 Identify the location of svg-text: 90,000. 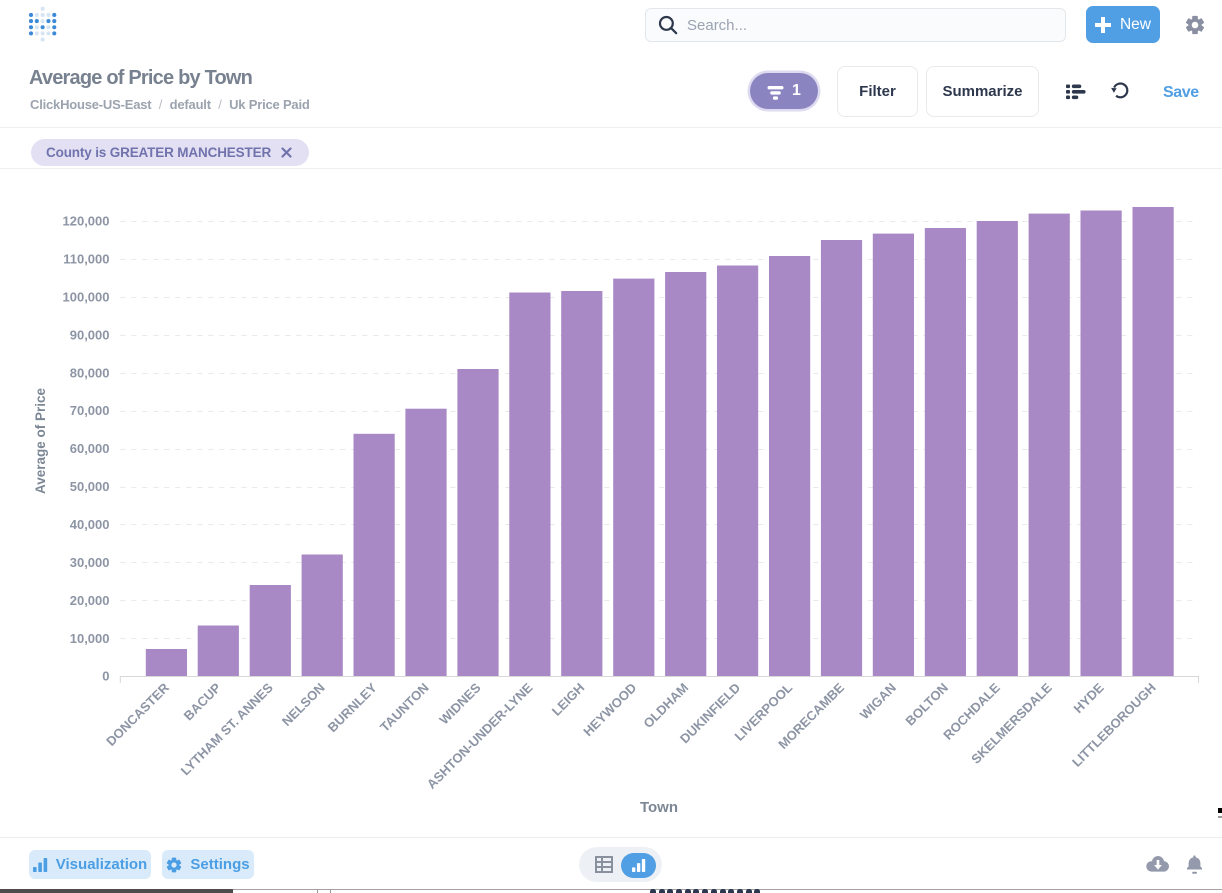
(90, 334).